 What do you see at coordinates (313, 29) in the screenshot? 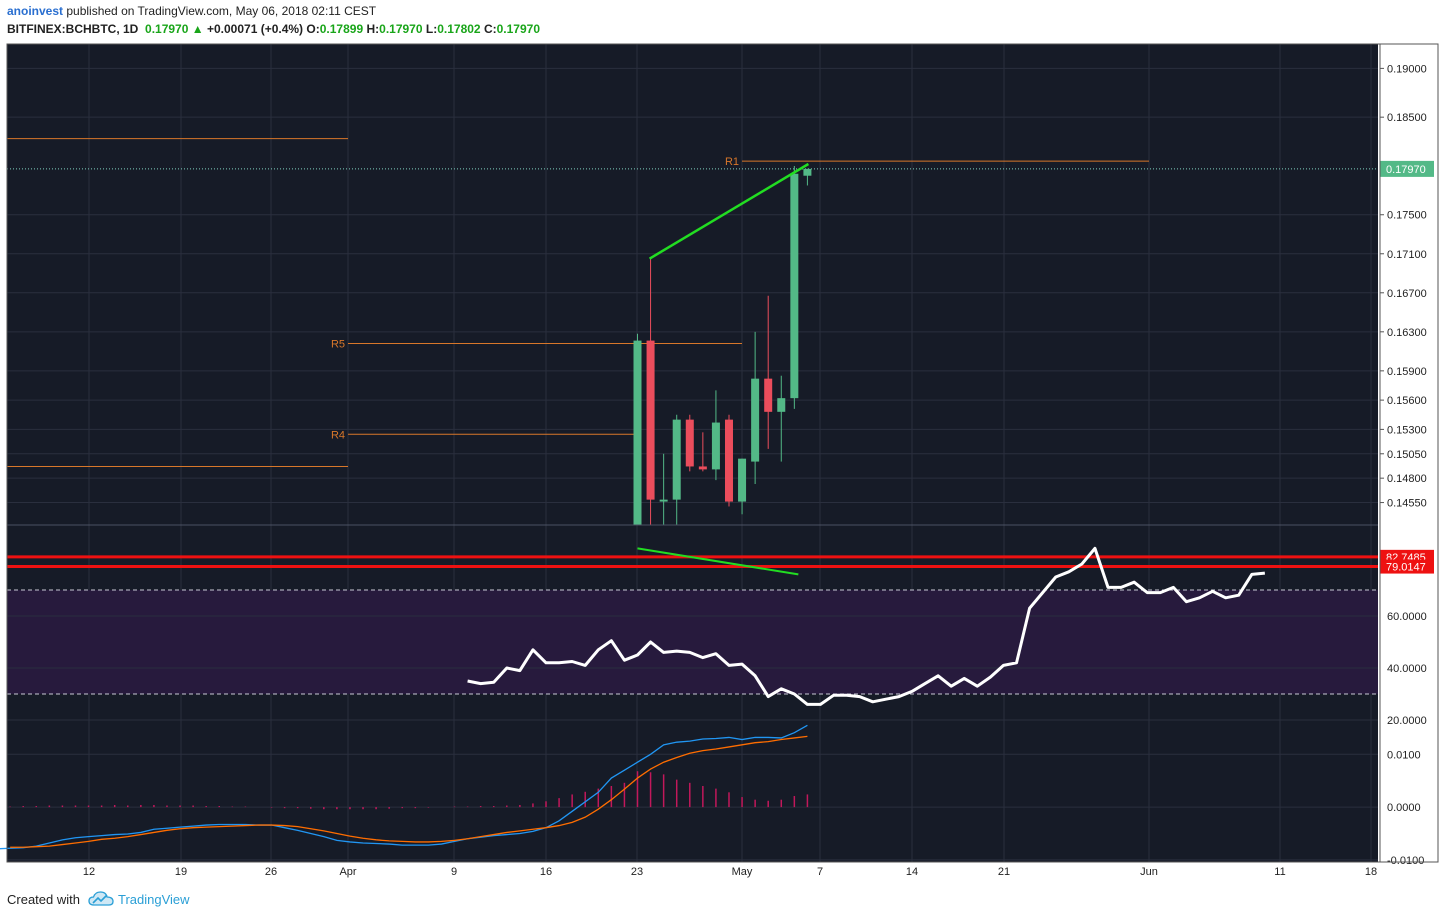
I see `open-label: O:` at bounding box center [313, 29].